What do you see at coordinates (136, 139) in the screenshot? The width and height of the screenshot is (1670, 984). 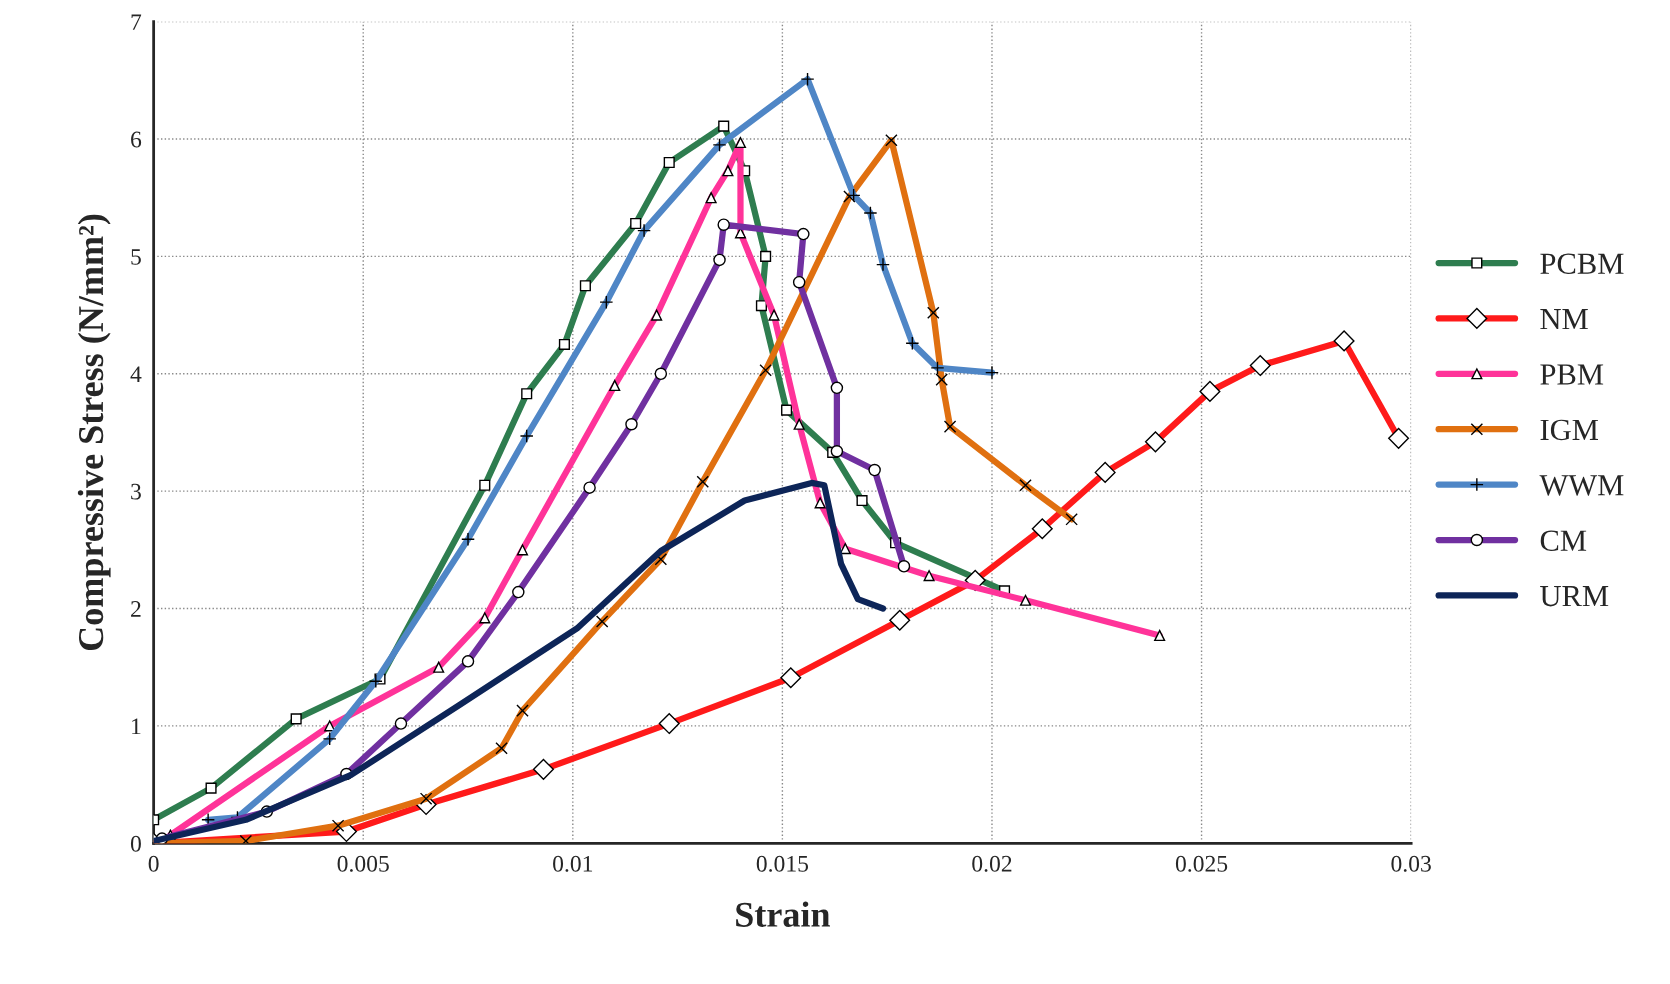 I see `y-tick-label: 6` at bounding box center [136, 139].